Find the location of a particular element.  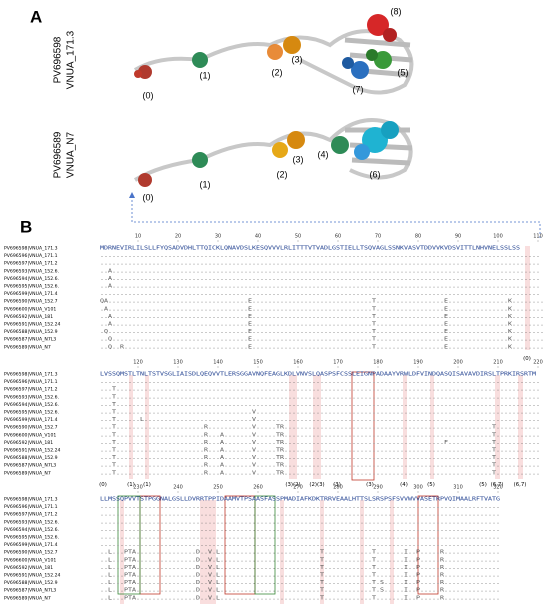

position-tick-label: 30 is located at coordinates (218, 237).